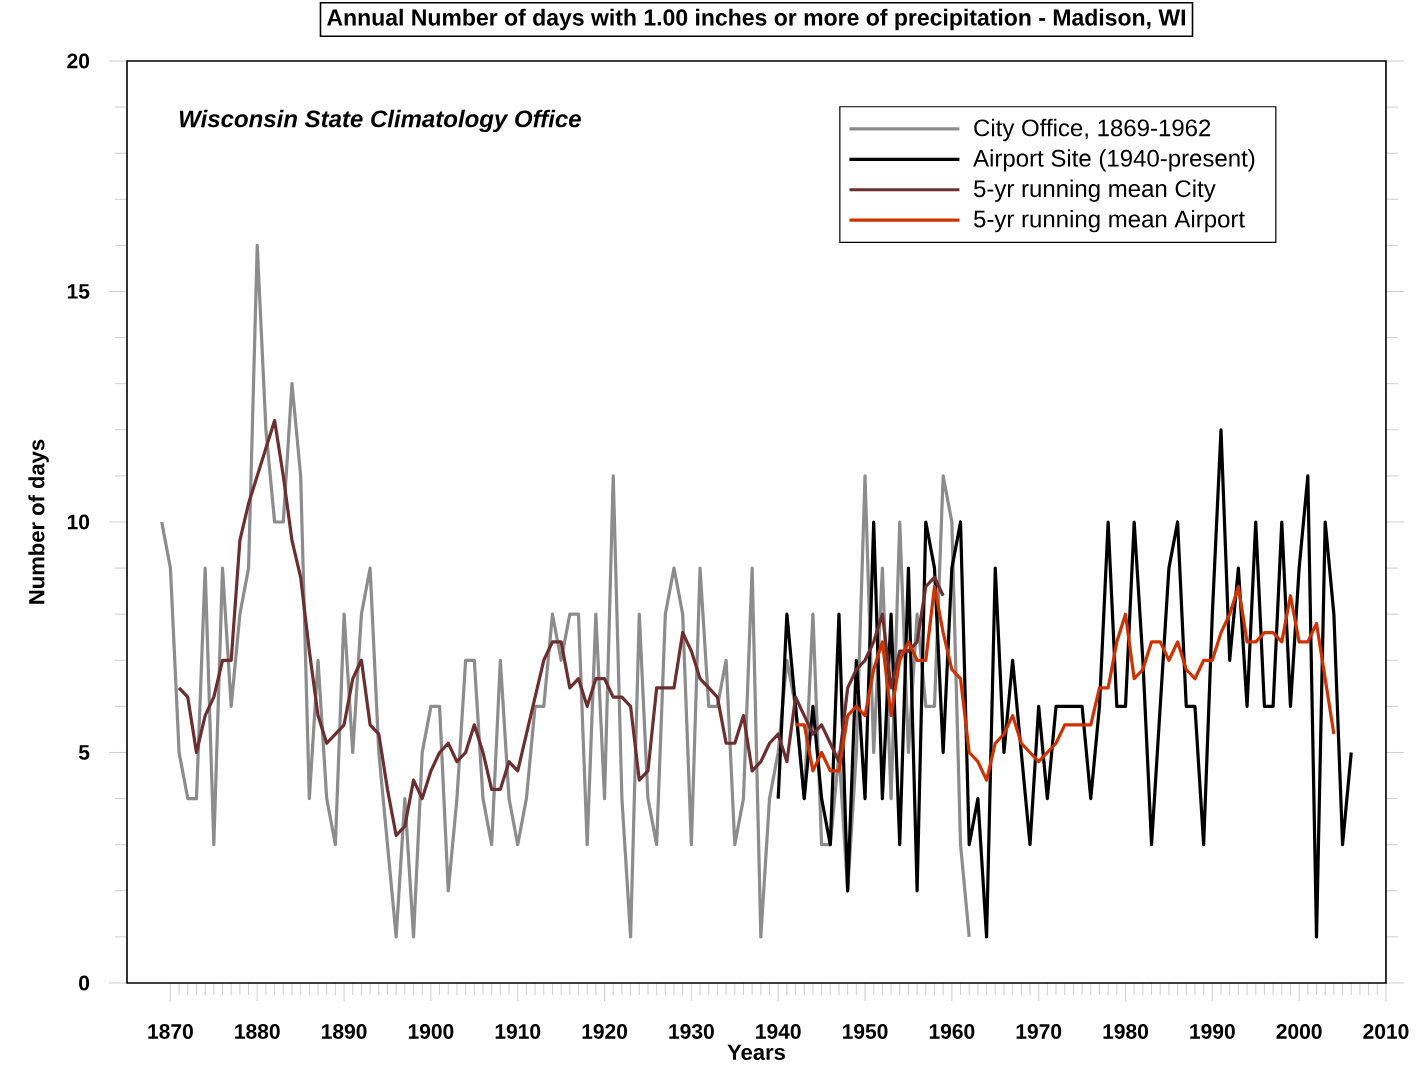 This screenshot has height=1082, width=1416. Describe the element at coordinates (1212, 1031) in the screenshot. I see `x-tick-label: 1990` at that location.